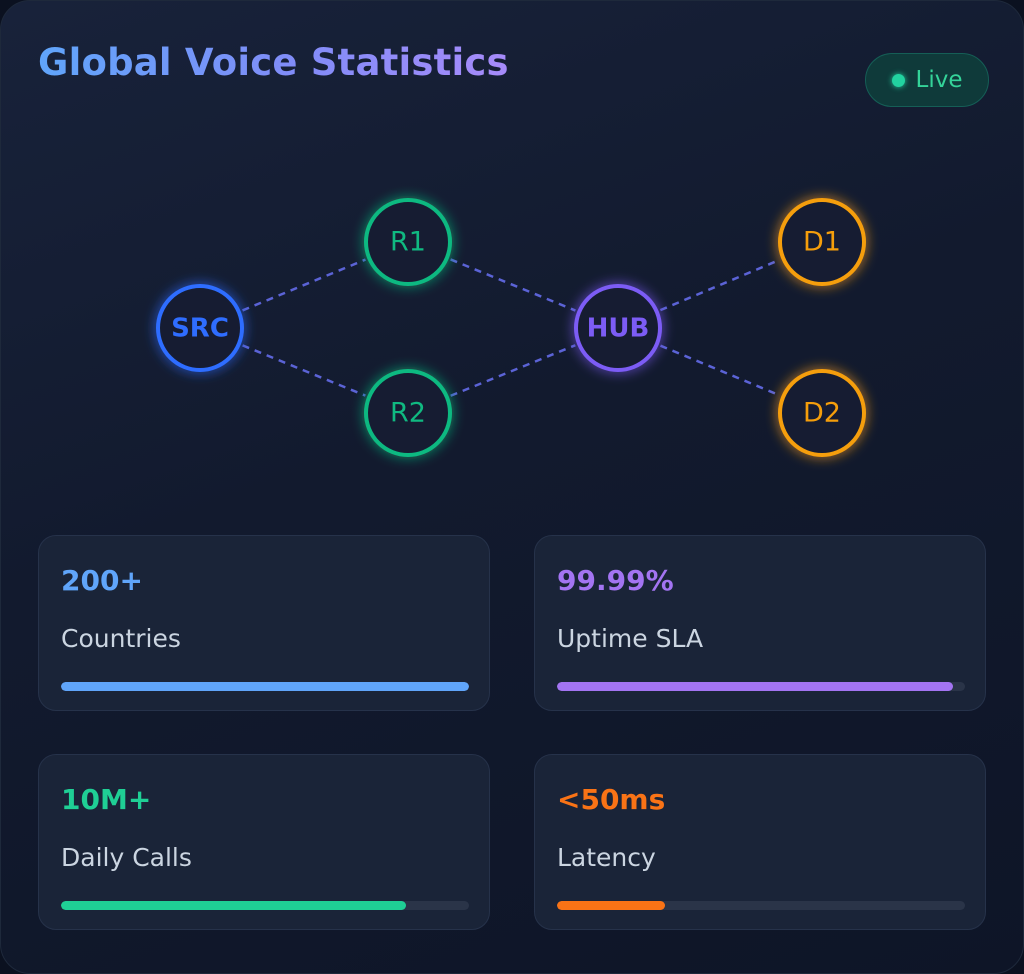 This screenshot has width=1024, height=974. What do you see at coordinates (273, 62) in the screenshot?
I see `page-title: Global Voice Statistics` at bounding box center [273, 62].